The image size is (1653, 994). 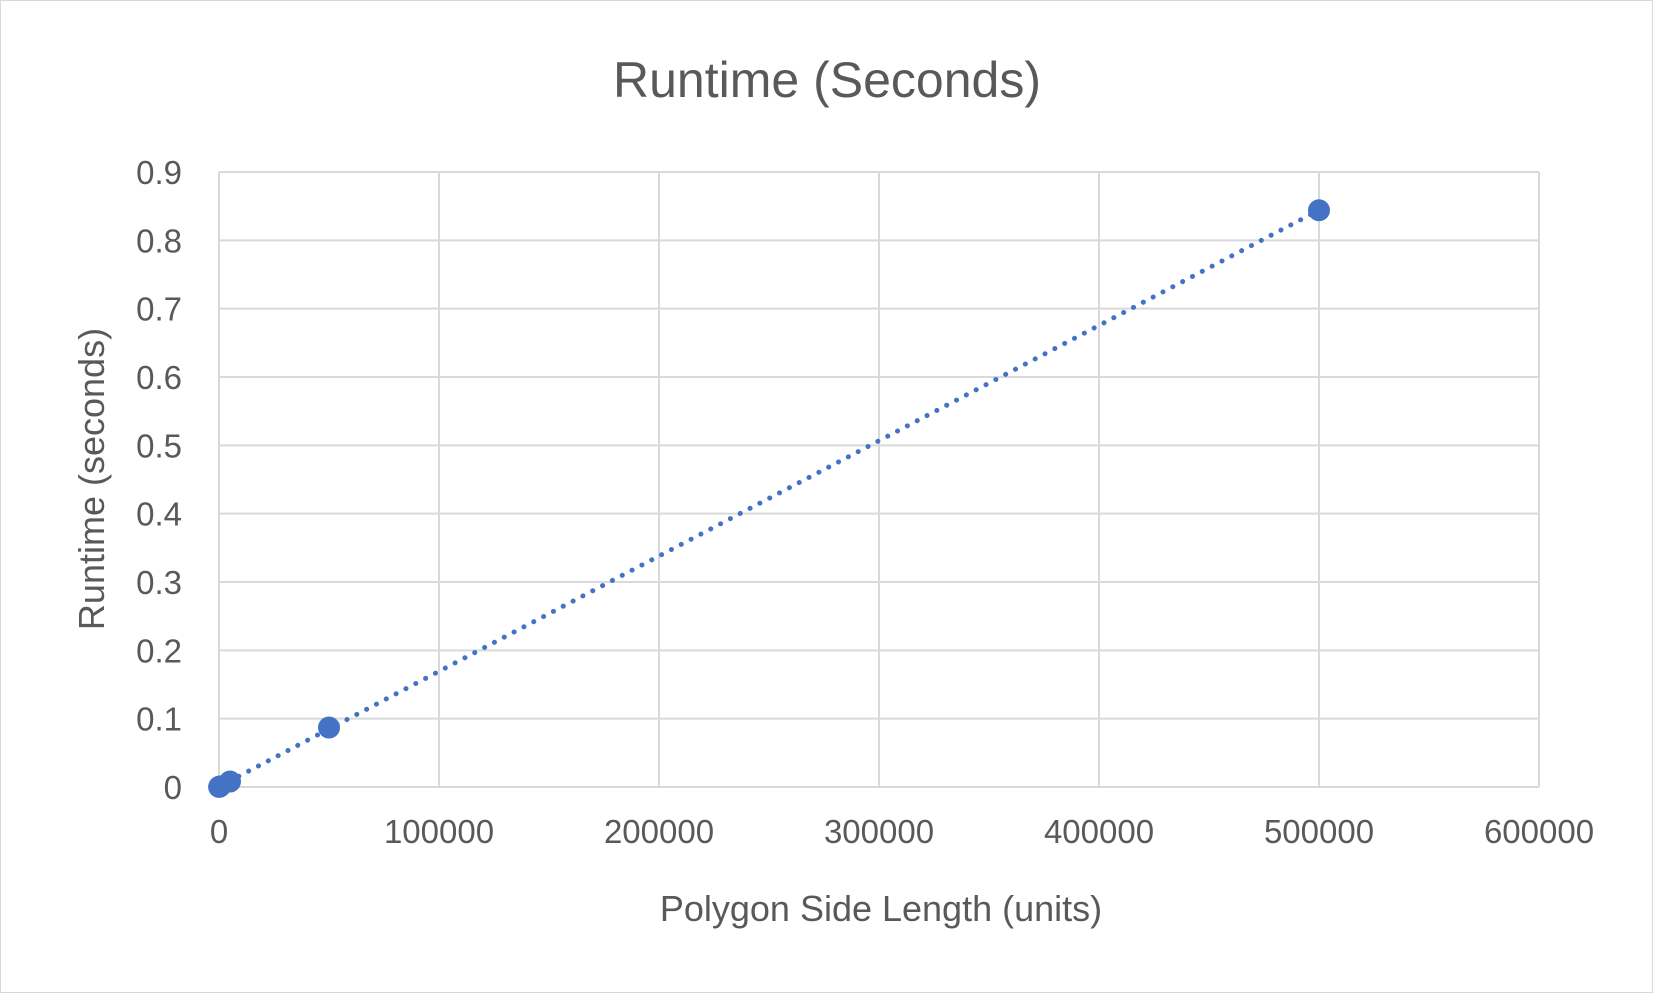 I want to click on x-tick-labels: 0 100000 200000 300000 400000 500000 600000, so click(x=902, y=831).